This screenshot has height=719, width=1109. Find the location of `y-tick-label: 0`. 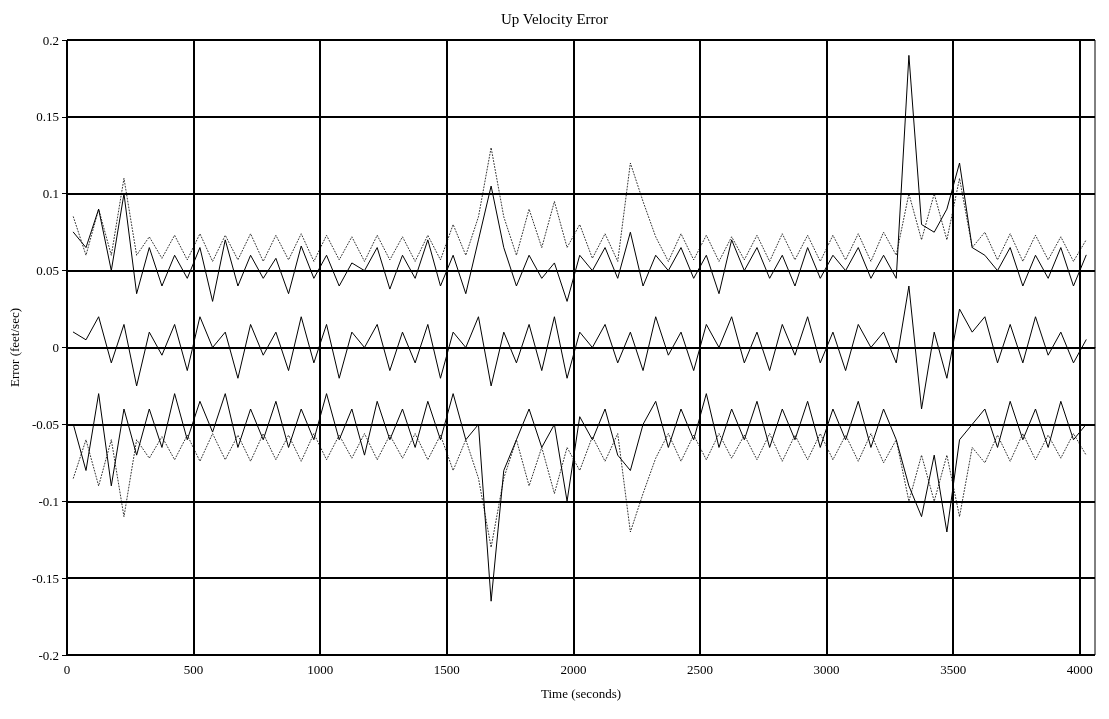

y-tick-label: 0 is located at coordinates (55, 347).